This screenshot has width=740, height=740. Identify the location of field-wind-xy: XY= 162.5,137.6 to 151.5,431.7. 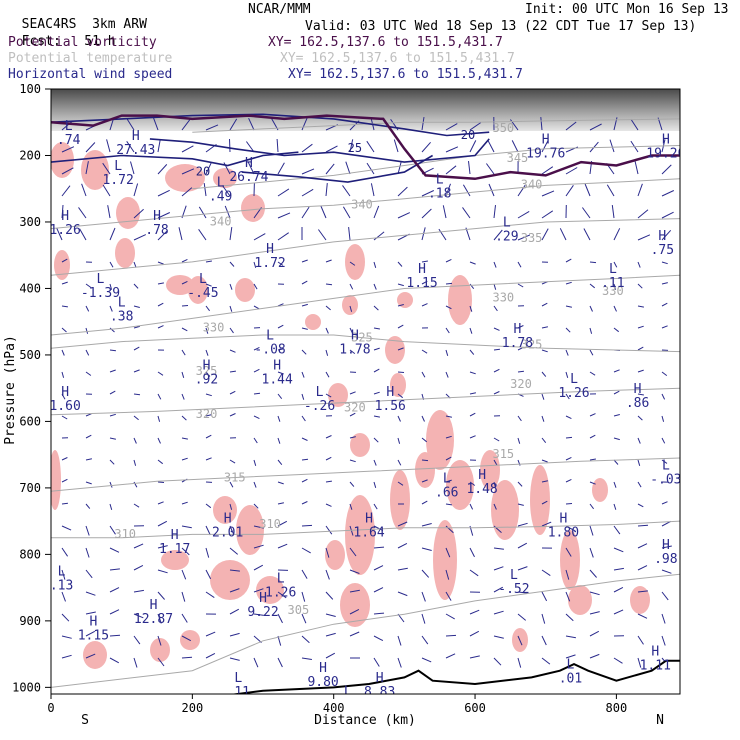
(405, 74).